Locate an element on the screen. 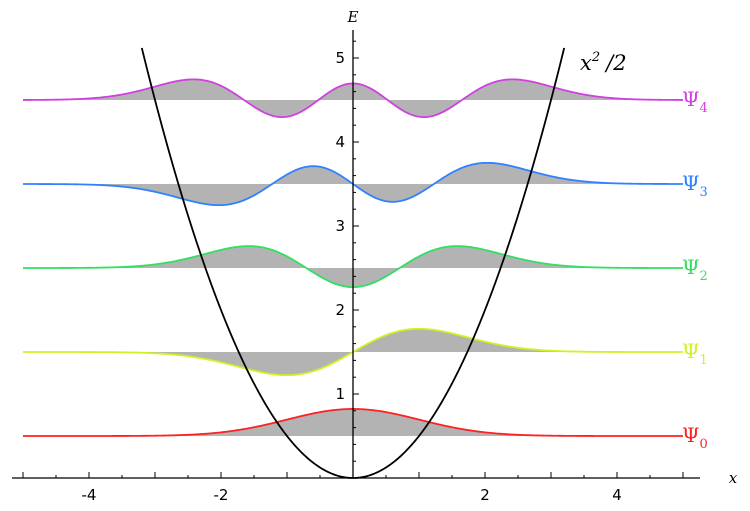  psi-2-label: Ψ2 is located at coordinates (695, 269).